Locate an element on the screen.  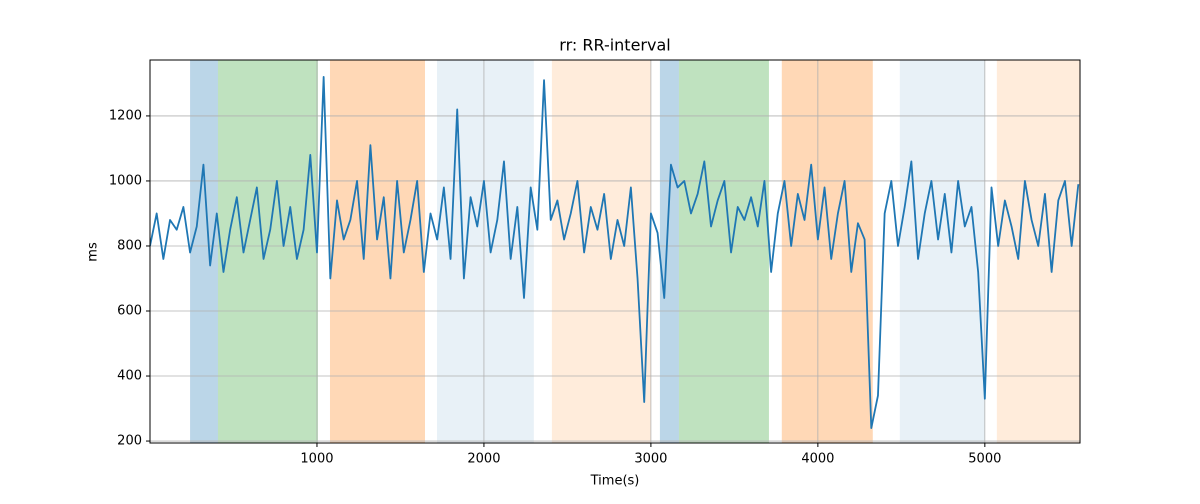
x-tick-label: 3000 is located at coordinates (650, 459).